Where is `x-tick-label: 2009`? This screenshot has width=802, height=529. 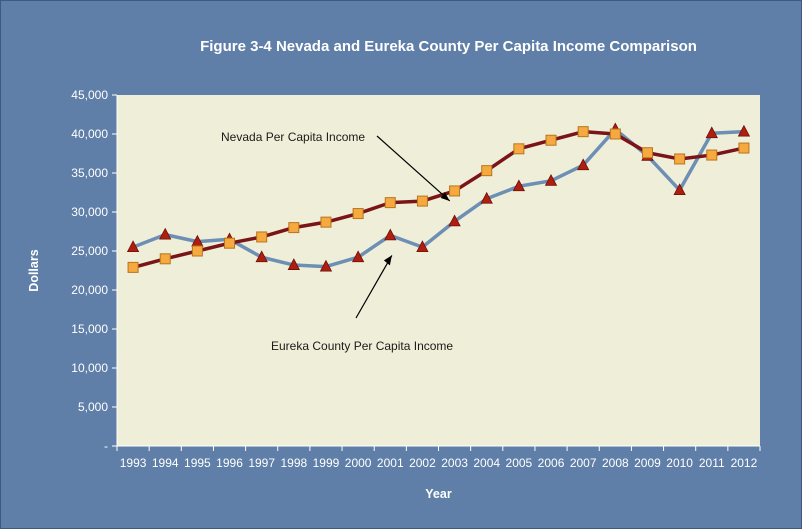
x-tick-label: 2009 is located at coordinates (647, 463).